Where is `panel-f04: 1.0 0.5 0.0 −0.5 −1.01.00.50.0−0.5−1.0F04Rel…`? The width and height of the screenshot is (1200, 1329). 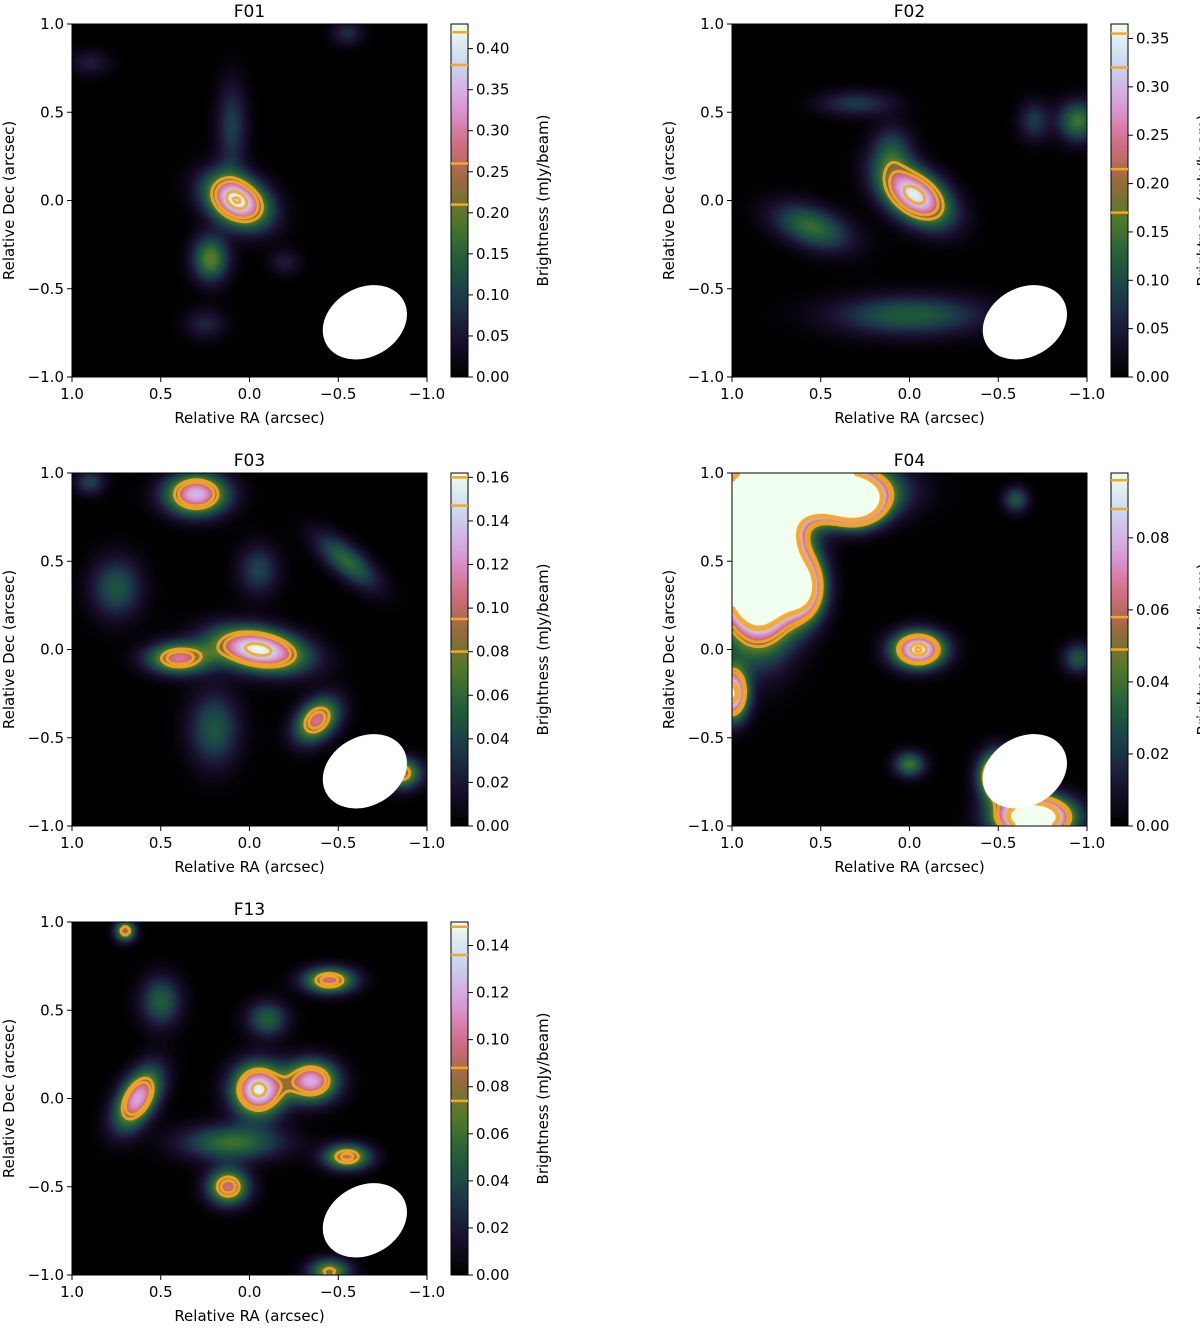
panel-f04: 1.0 0.5 0.0 −0.5 −1.01.00.50.0−0.5−1.0F04Rel… is located at coordinates (930, 663).